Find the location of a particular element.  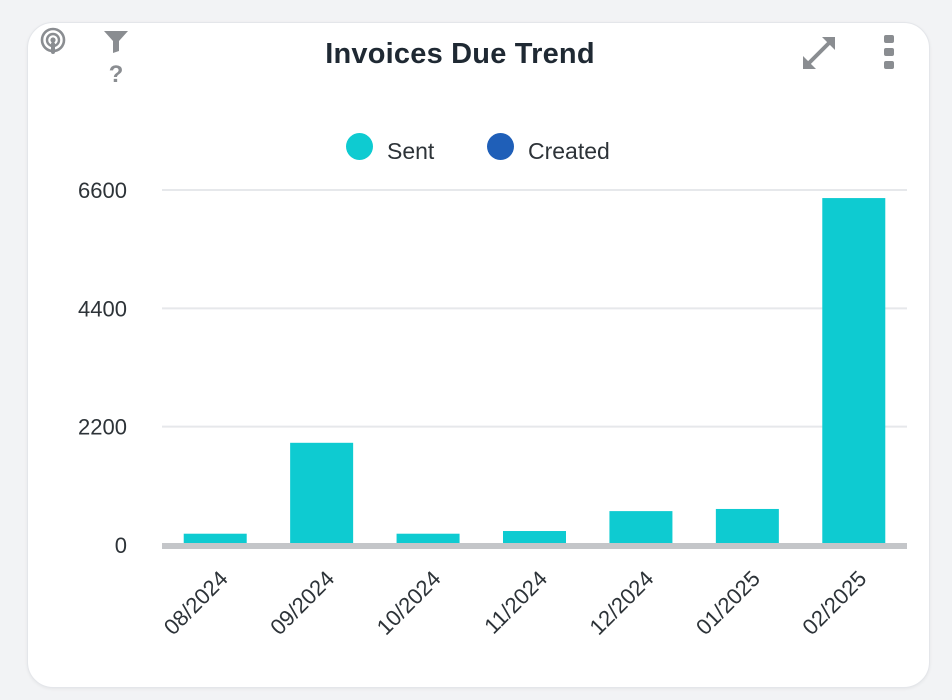

x-tick-label: 09/2024 is located at coordinates (302, 603).